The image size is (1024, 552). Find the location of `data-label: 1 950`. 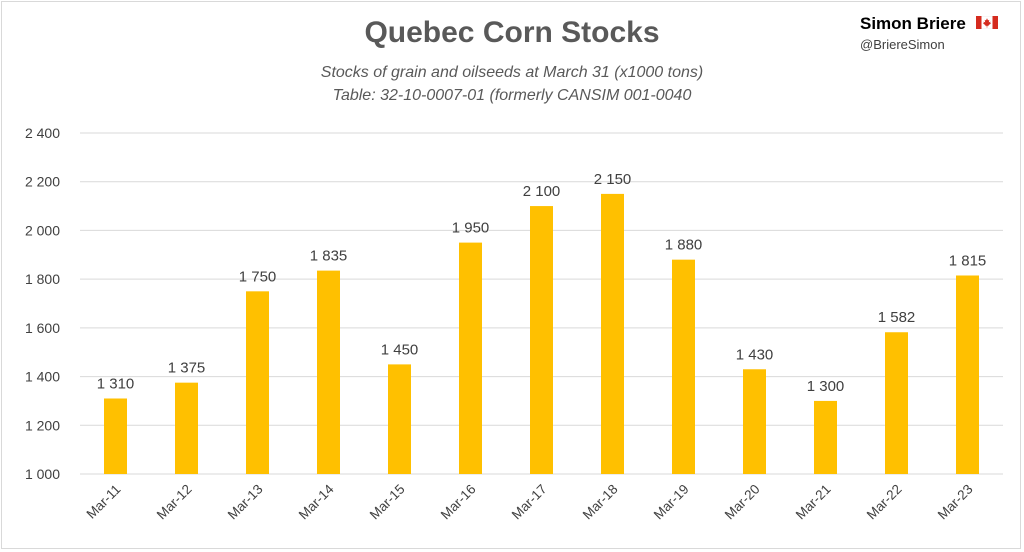

data-label: 1 950 is located at coordinates (471, 228).